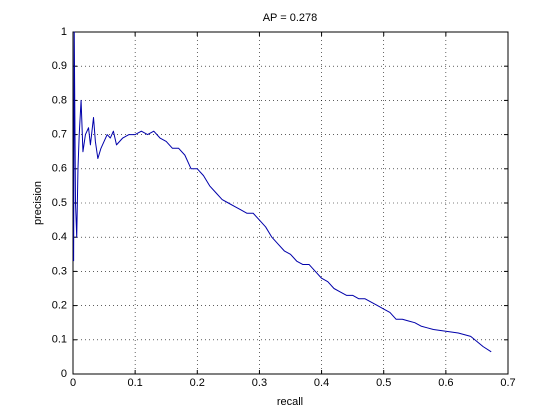 This screenshot has height=420, width=560. Describe the element at coordinates (59, 203) in the screenshot. I see `y-tick-label: 0.5` at that location.